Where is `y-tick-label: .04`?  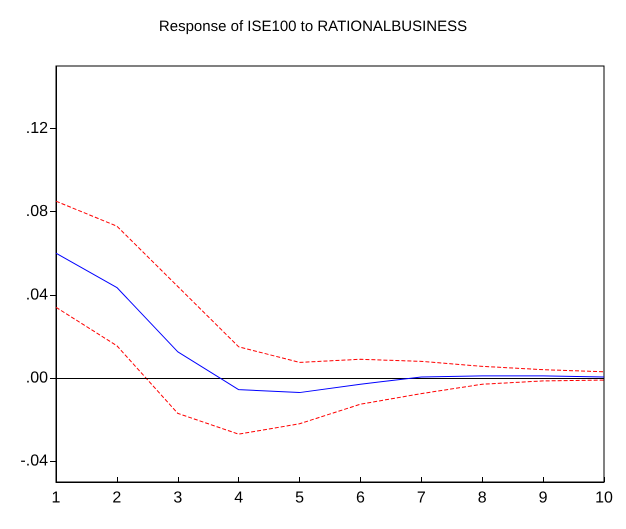 y-tick-label: .04 is located at coordinates (37, 295).